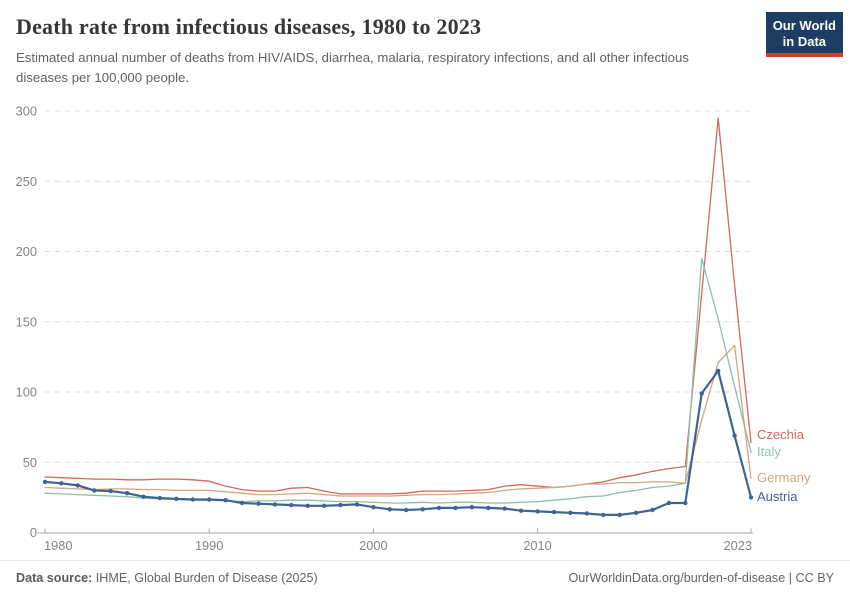  I want to click on data-source-label: Data source:, so click(54, 578).